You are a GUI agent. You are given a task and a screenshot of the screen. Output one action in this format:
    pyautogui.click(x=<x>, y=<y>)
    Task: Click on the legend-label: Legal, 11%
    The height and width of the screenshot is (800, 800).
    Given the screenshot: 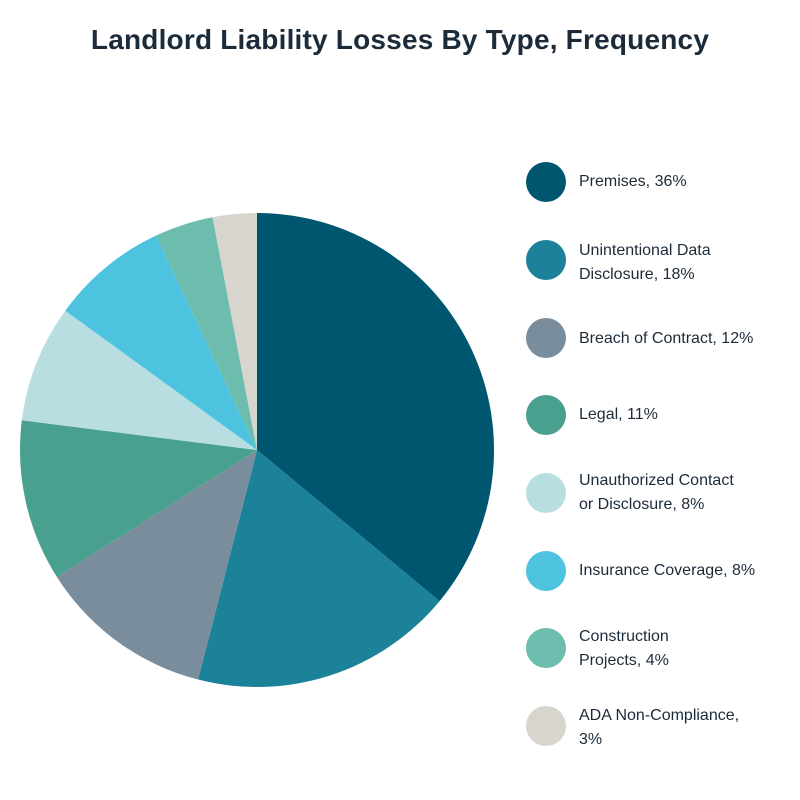 What is the action you would take?
    pyautogui.click(x=618, y=414)
    